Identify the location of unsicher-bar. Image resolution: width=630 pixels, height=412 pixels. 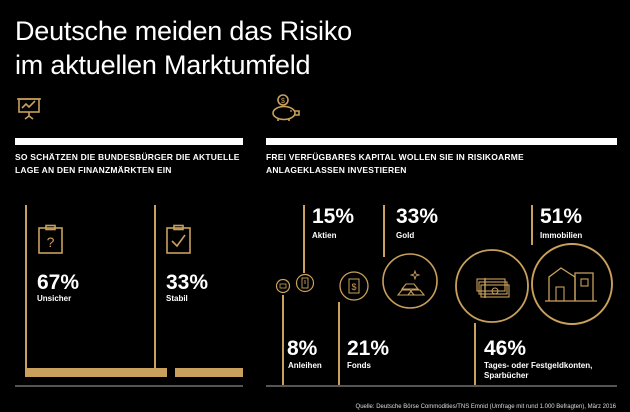
(26, 286).